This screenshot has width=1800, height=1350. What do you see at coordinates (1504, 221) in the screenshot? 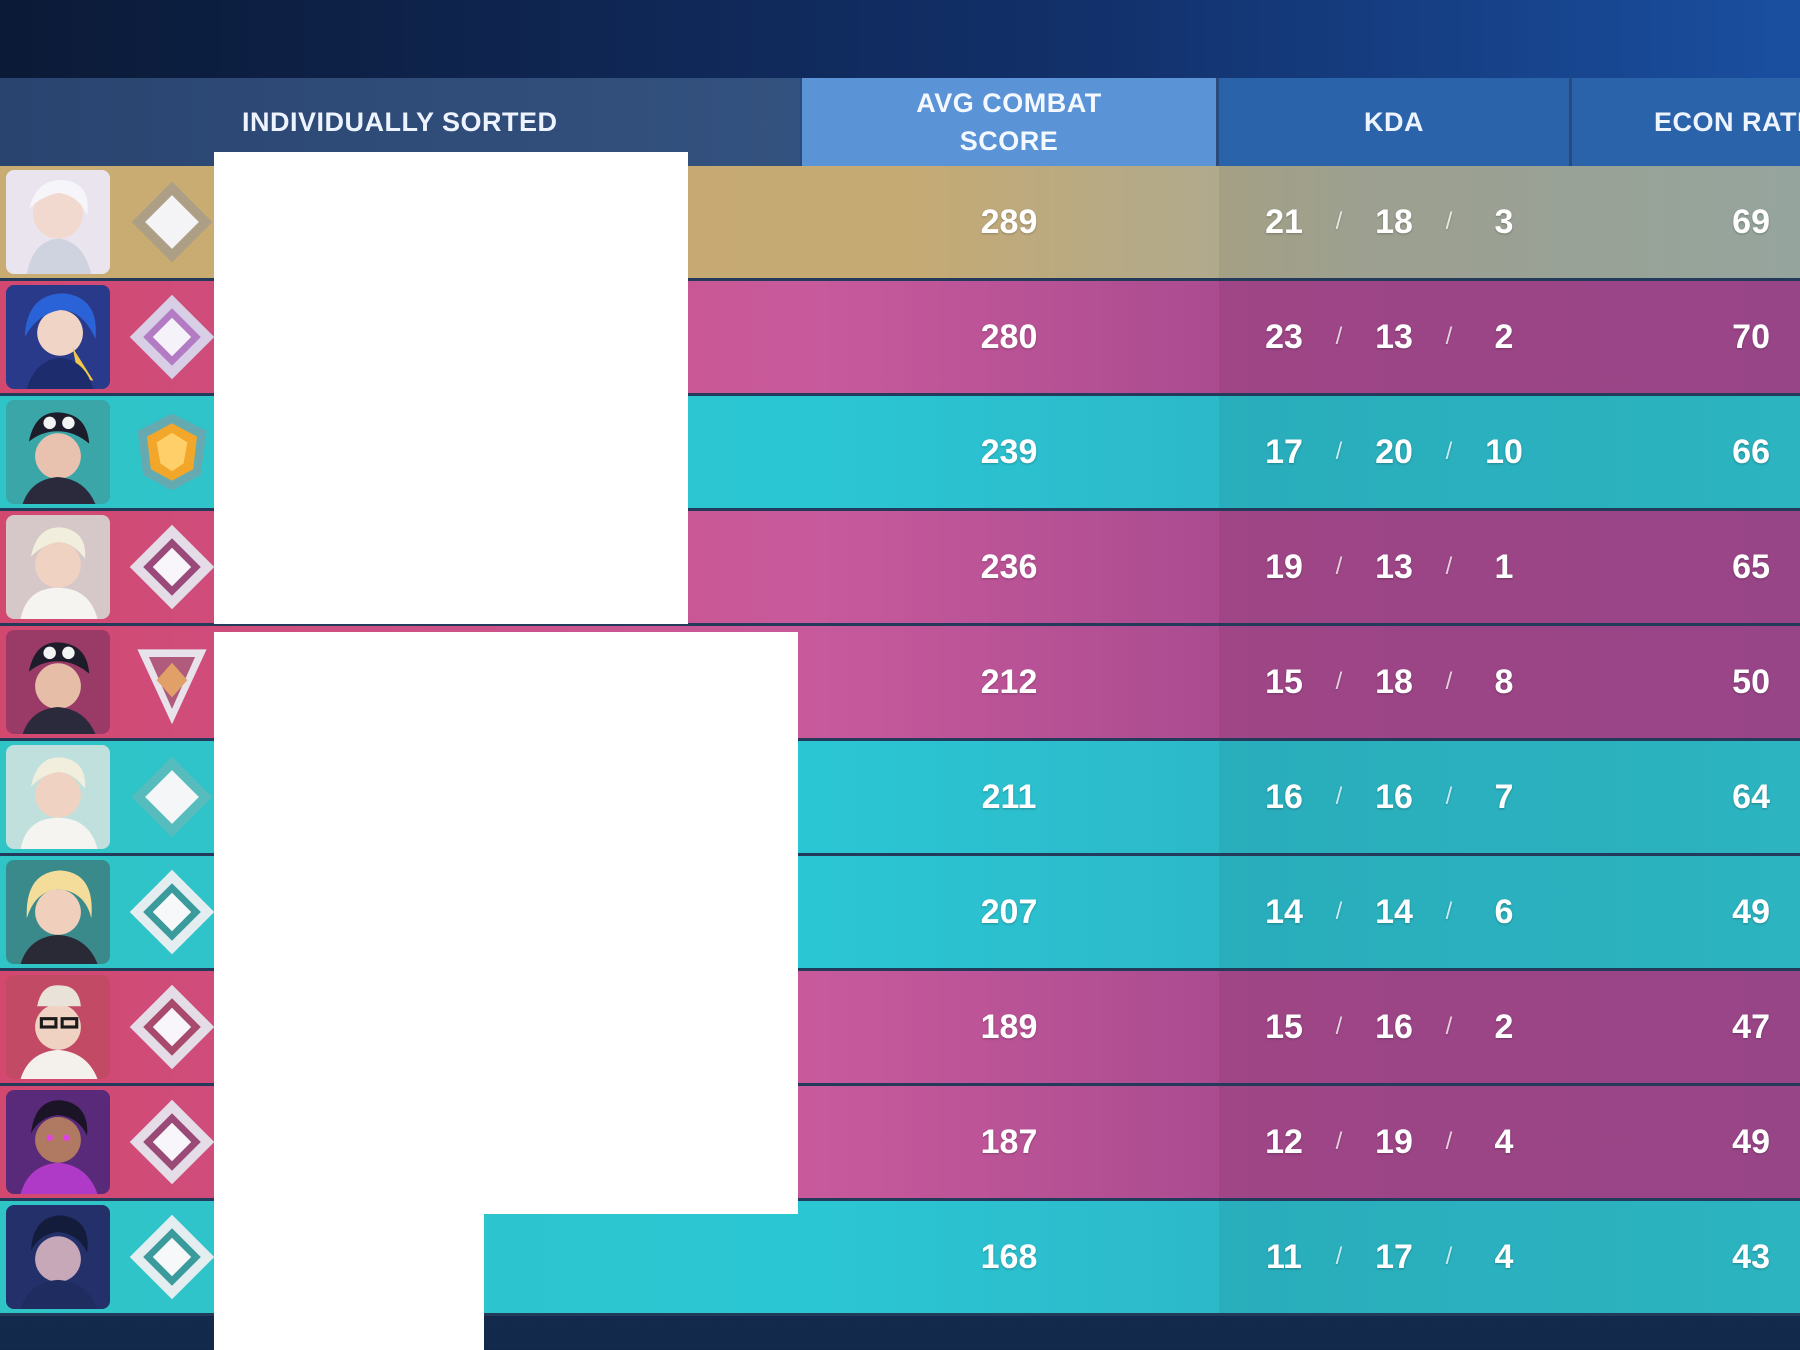
I see `assists: 3` at bounding box center [1504, 221].